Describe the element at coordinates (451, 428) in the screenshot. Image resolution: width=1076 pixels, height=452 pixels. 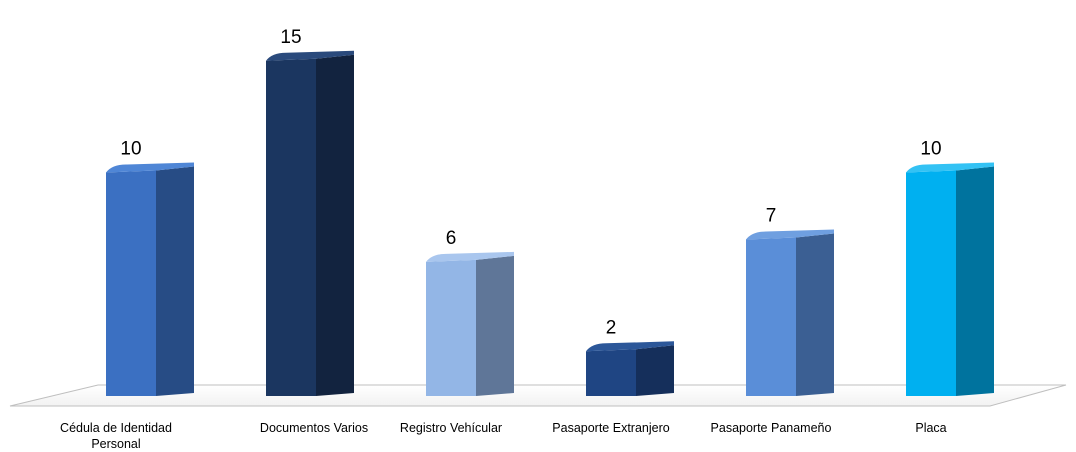
I see `category-label-3: Registro Vehícular` at that location.